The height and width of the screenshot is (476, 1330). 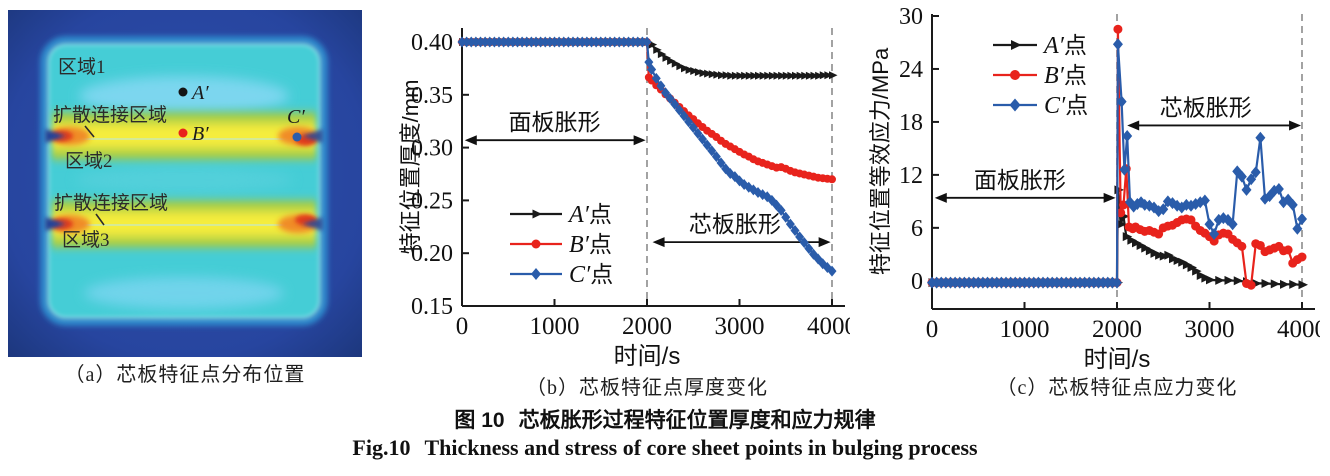 What do you see at coordinates (432, 149) in the screenshot?
I see `svg-text: 0.30` at bounding box center [432, 149].